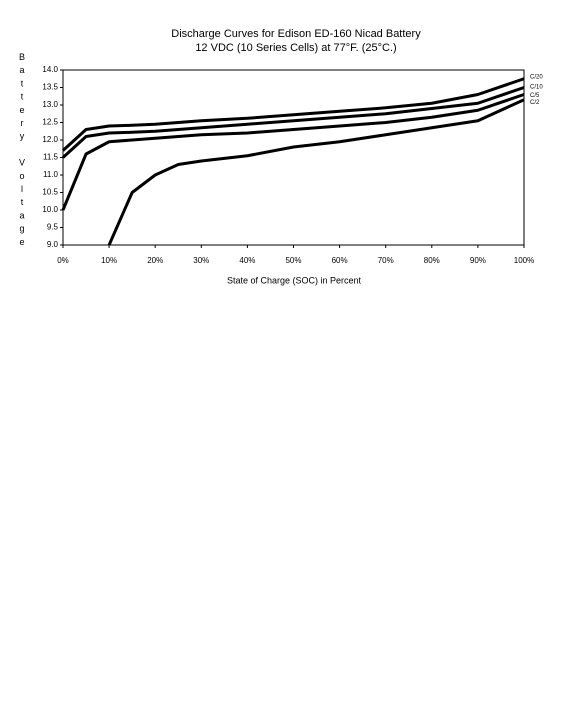  What do you see at coordinates (50, 192) in the screenshot?
I see `y-tick-label: 10.5` at bounding box center [50, 192].